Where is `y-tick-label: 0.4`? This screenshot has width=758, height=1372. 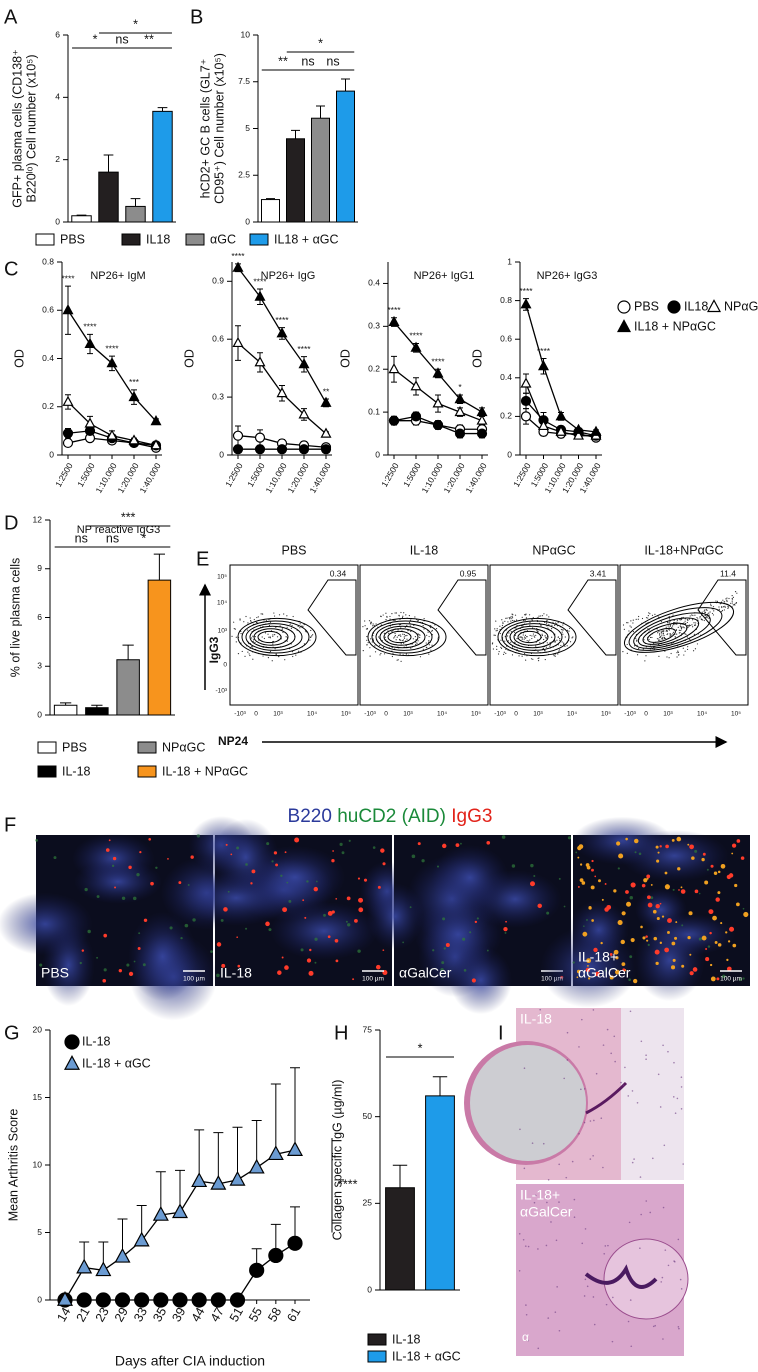
y-tick-label: 0.4 is located at coordinates (506, 377).